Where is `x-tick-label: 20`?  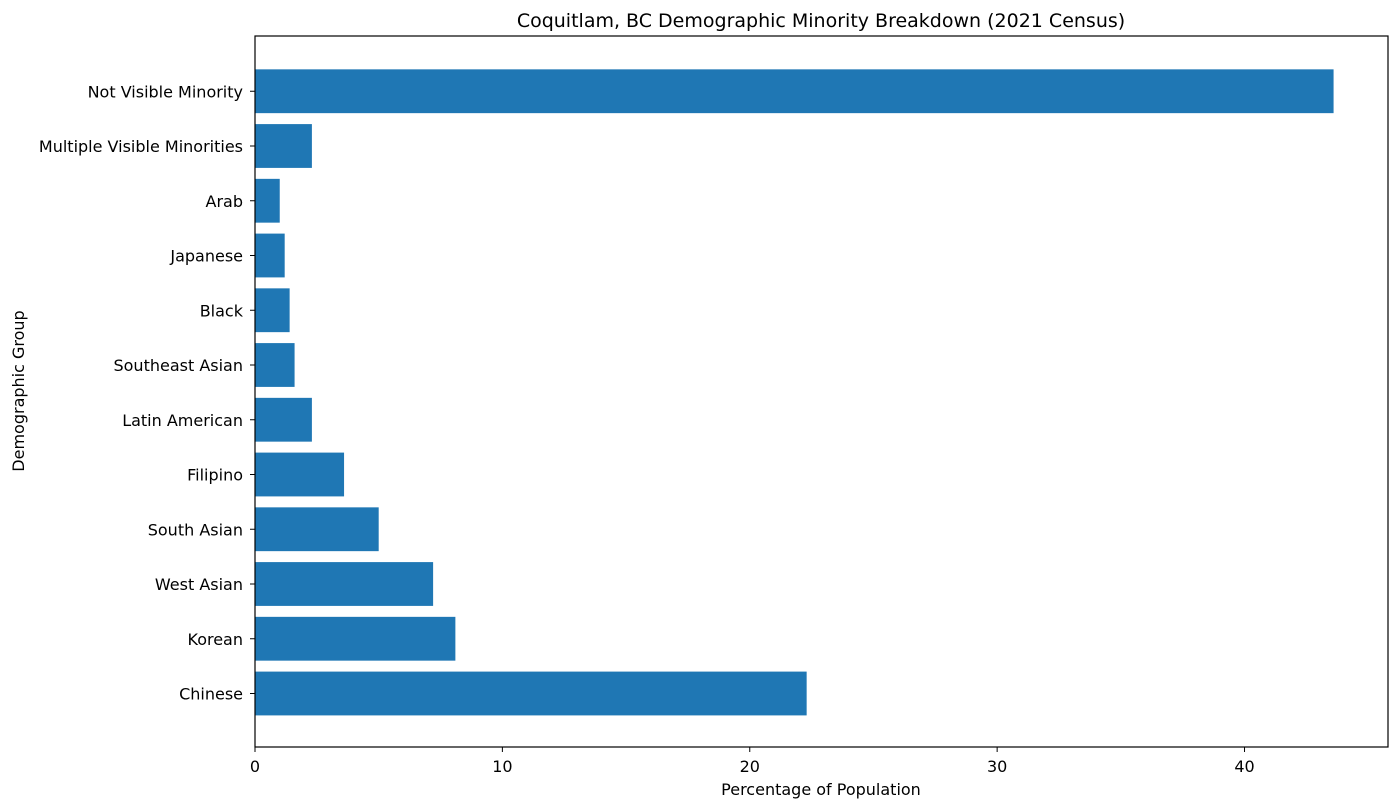 x-tick-label: 20 is located at coordinates (750, 766).